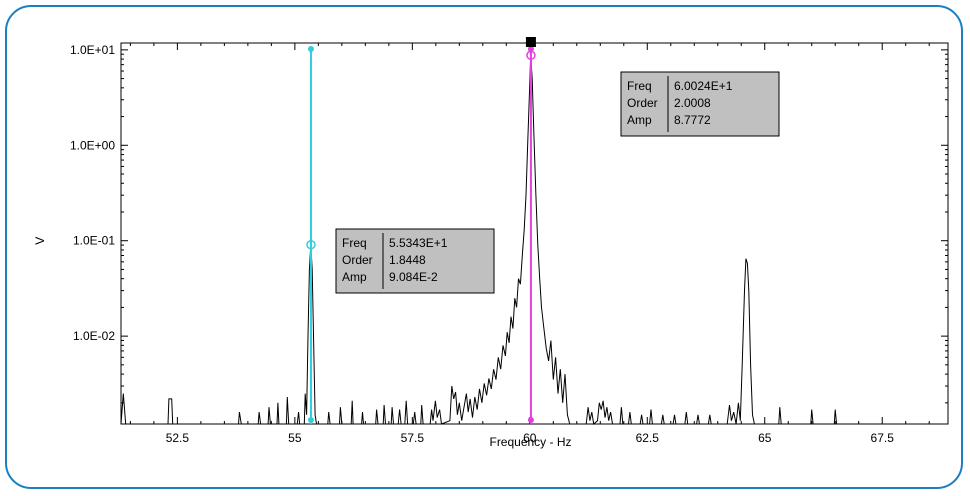 Image resolution: width=970 pixels, height=496 pixels. I want to click on cursor-readout-value: 1.8448, so click(407, 260).